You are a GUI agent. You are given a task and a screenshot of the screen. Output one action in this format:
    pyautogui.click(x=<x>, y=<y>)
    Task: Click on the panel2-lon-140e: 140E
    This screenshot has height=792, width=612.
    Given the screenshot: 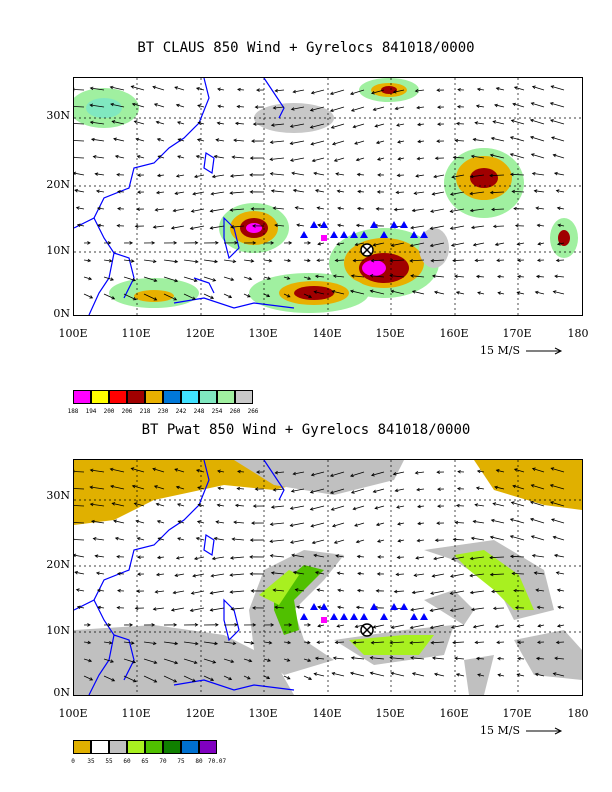 What is the action you would take?
    pyautogui.click(x=327, y=713)
    